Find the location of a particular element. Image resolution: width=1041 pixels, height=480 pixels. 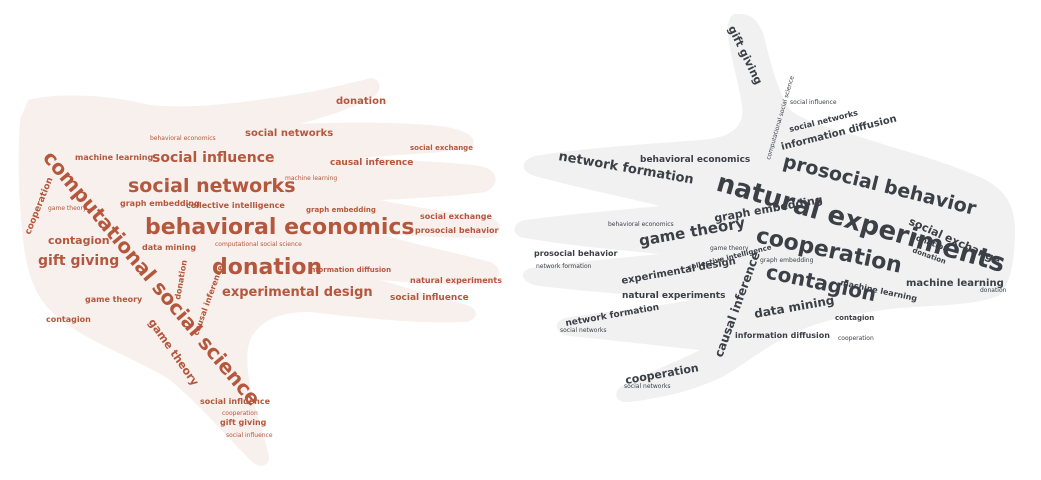

word-right-25: contagion is located at coordinates (854, 318).